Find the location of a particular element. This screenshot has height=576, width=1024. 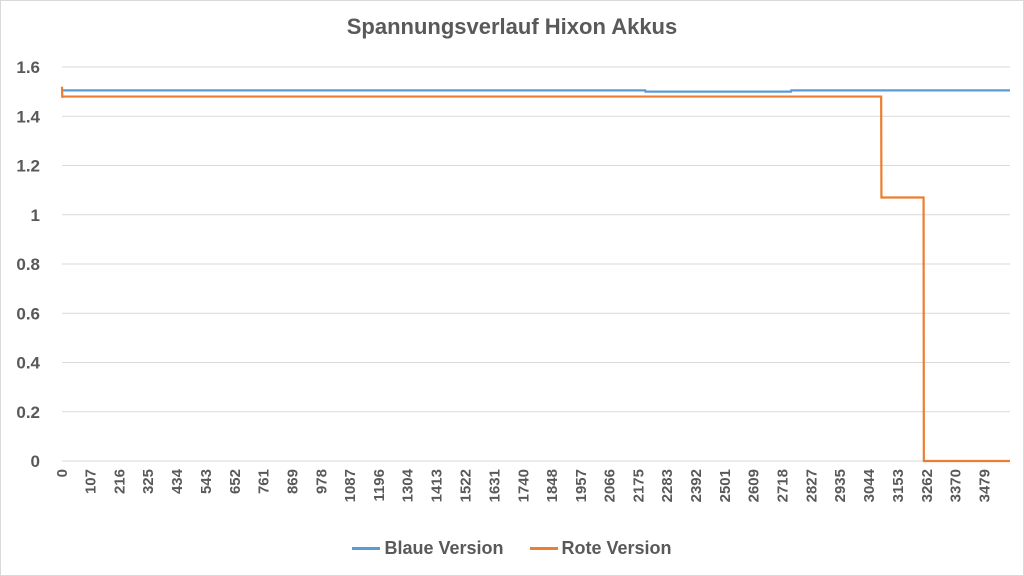

x-tick-label: 1740 is located at coordinates (523, 485).